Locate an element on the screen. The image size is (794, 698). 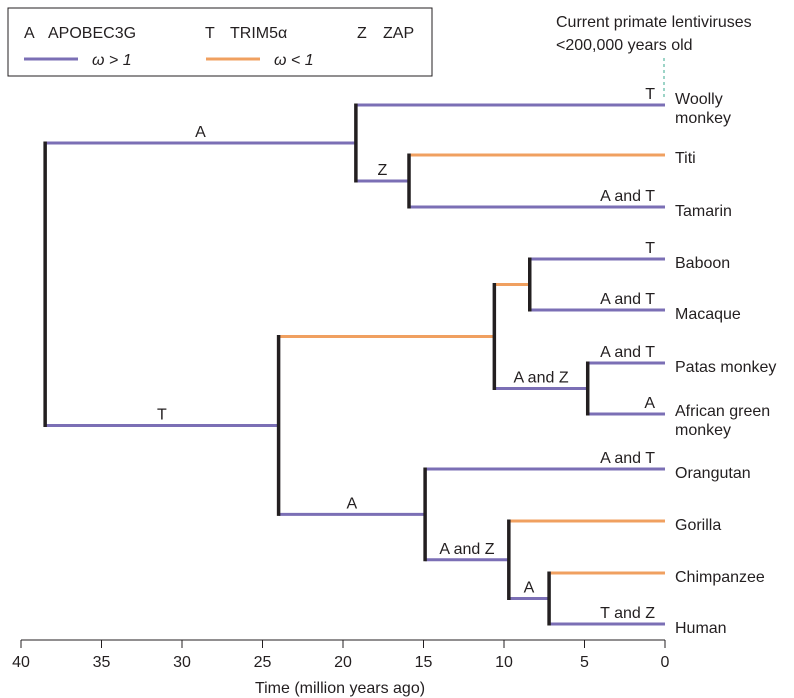
taxon-label-tamarin: Tamarin is located at coordinates (703, 211).